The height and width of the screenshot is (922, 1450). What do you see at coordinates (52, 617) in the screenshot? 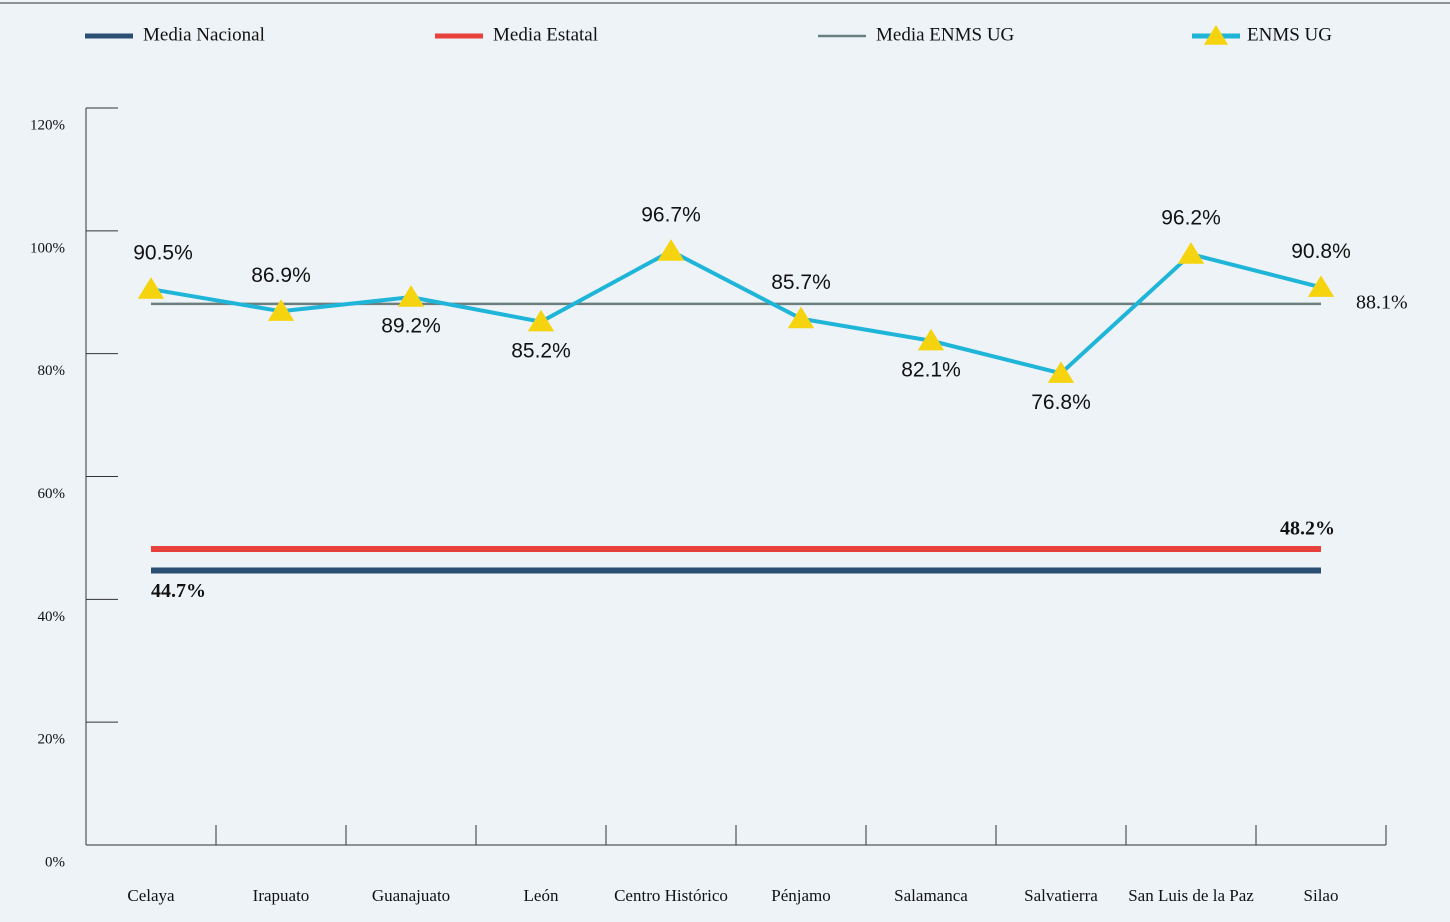
I see `y-tick-label: 40%` at bounding box center [52, 617].